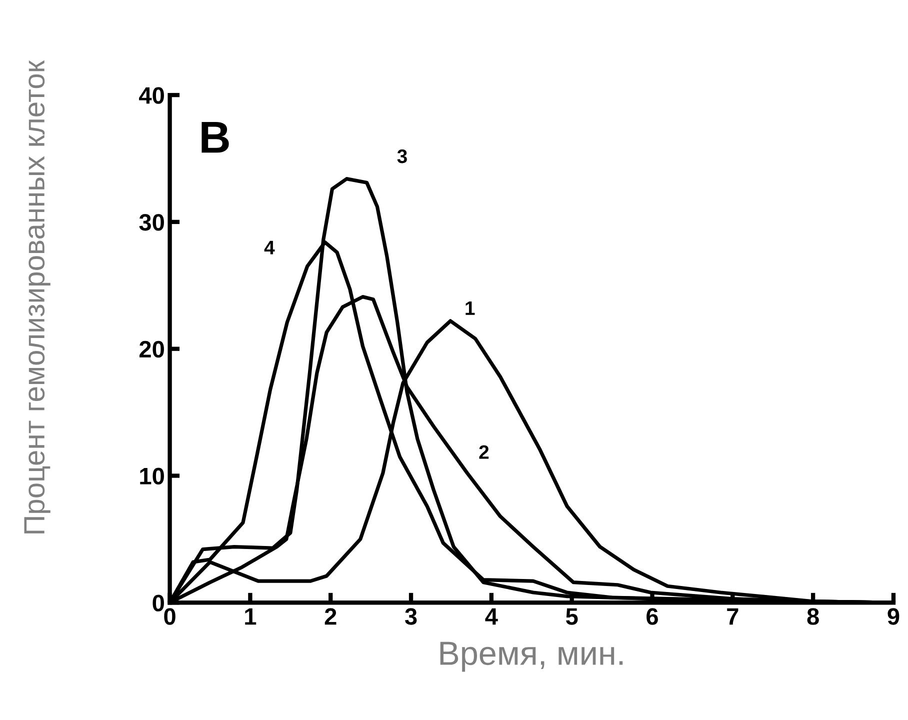  I want to click on x-tick-label: 2, so click(330, 616).